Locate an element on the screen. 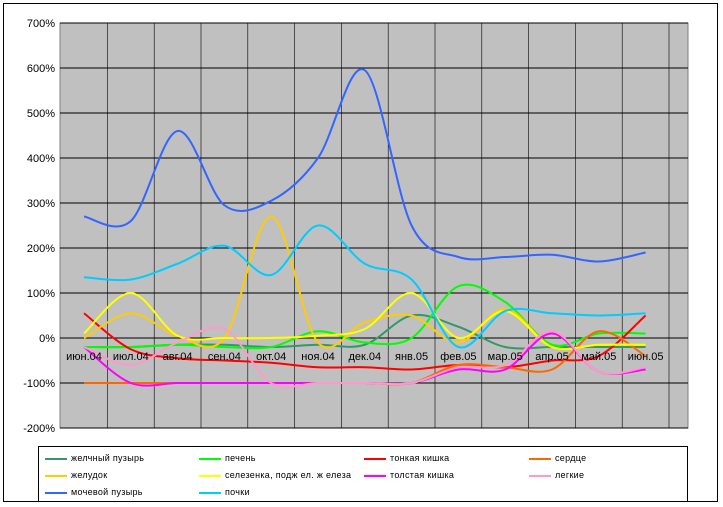 This screenshot has width=723, height=507. x-tick-label: фев.05 is located at coordinates (458, 357).